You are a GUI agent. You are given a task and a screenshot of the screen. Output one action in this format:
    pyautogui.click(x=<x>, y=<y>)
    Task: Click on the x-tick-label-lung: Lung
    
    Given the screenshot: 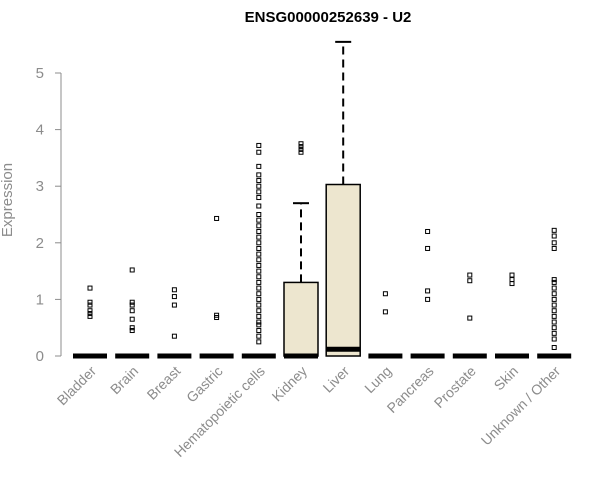 What is the action you would take?
    pyautogui.click(x=377, y=379)
    